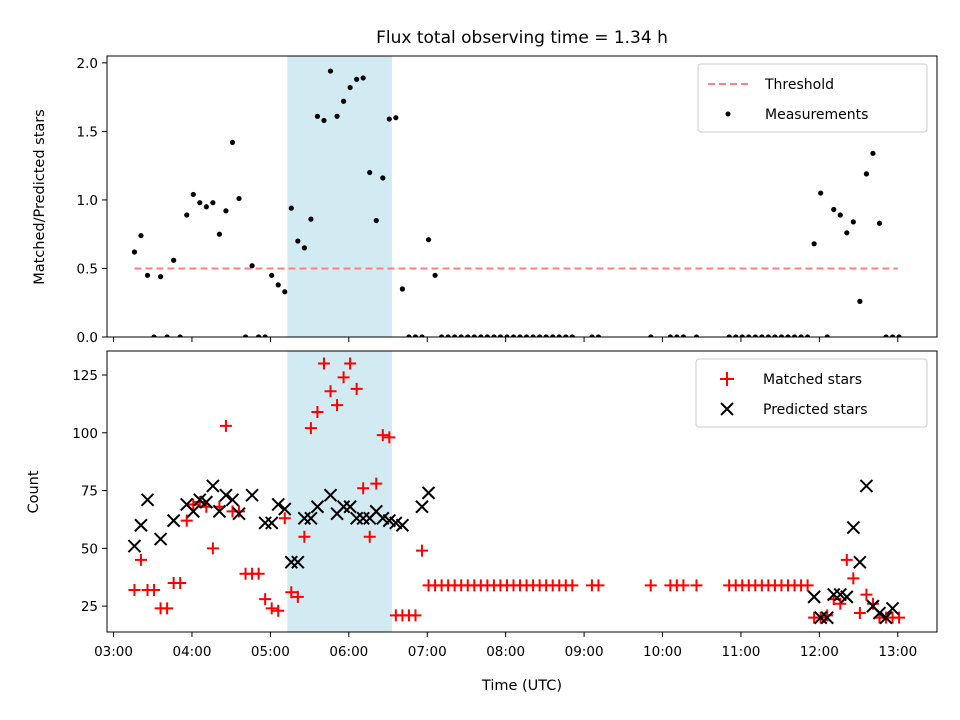 Image resolution: width=960 pixels, height=720 pixels. What do you see at coordinates (727, 409) in the screenshot?
I see `legend-predicted-swatch` at bounding box center [727, 409].